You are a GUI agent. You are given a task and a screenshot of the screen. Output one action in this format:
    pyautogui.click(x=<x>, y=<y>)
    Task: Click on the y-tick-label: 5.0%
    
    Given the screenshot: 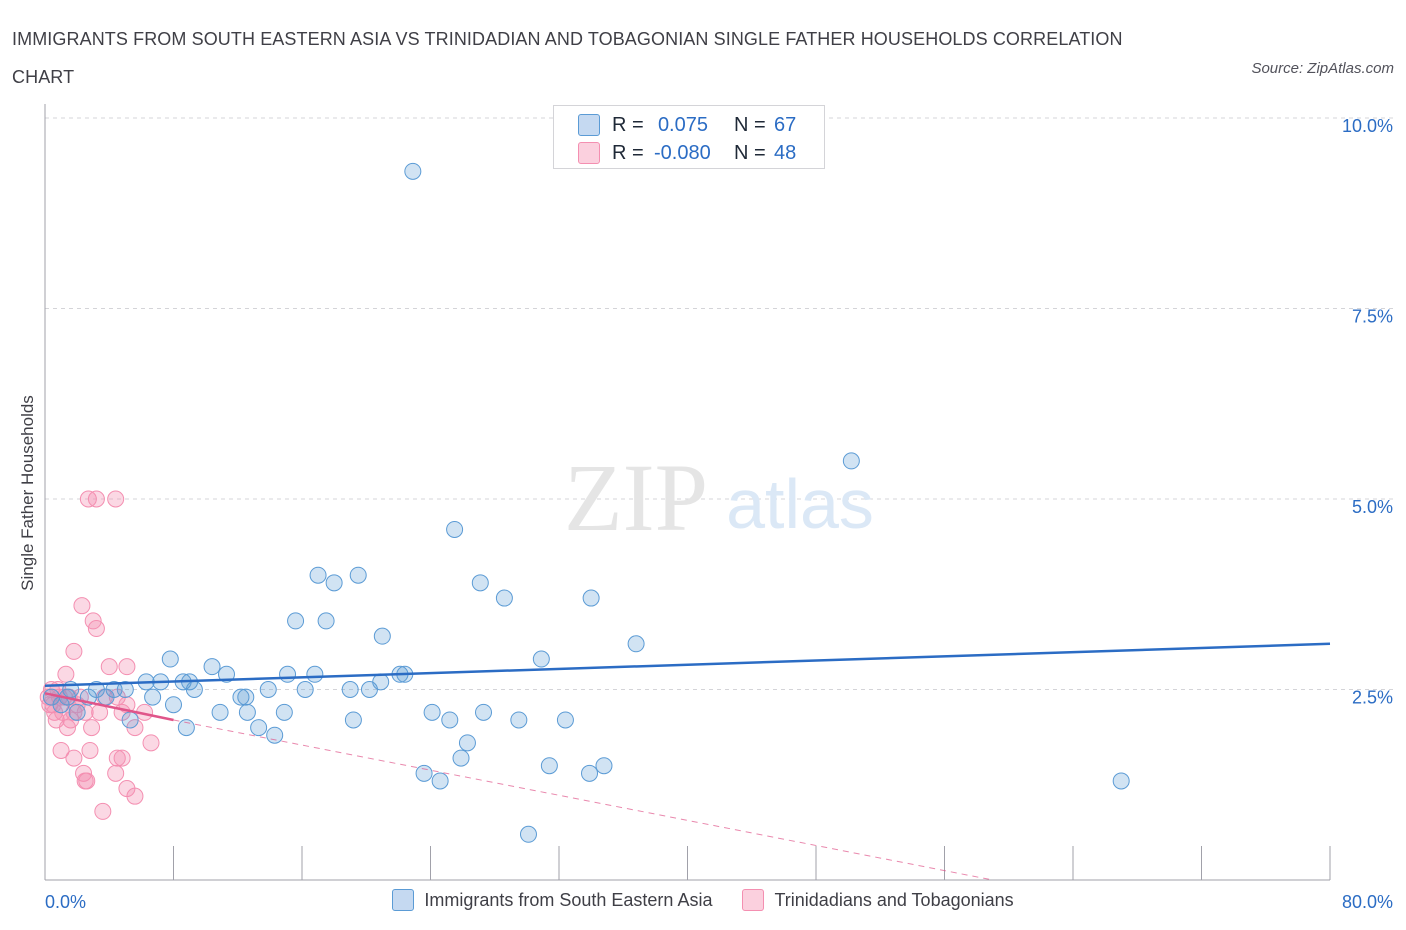 What is the action you would take?
    pyautogui.click(x=1372, y=507)
    